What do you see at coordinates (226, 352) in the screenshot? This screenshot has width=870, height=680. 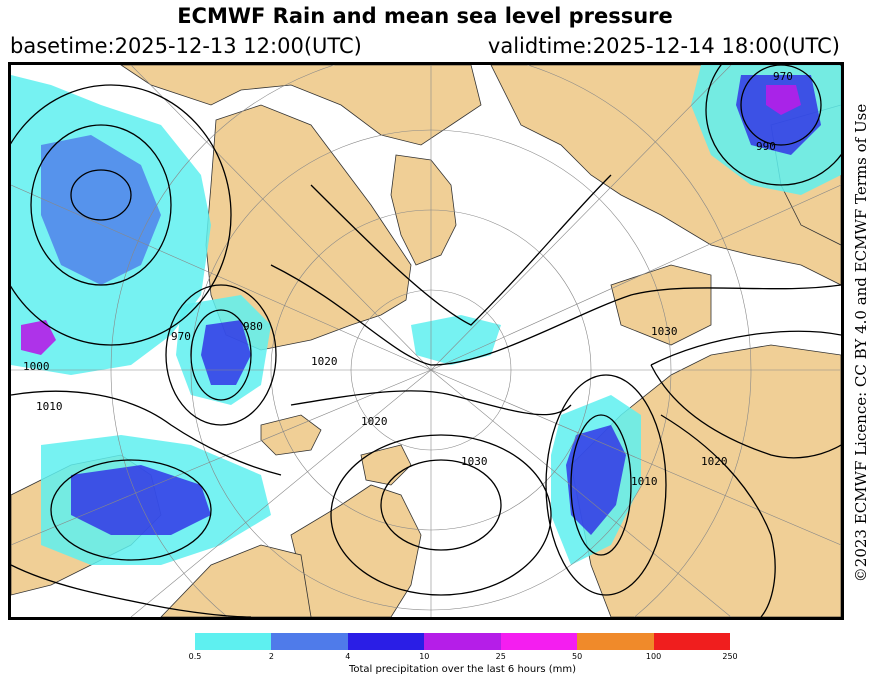 I see `precip-area-lowpressure-core` at bounding box center [226, 352].